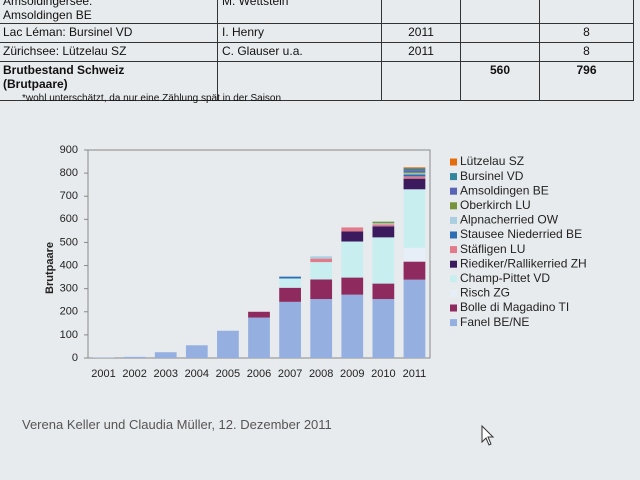  What do you see at coordinates (134, 374) in the screenshot?
I see `x-tick-label: 2002` at bounding box center [134, 374].